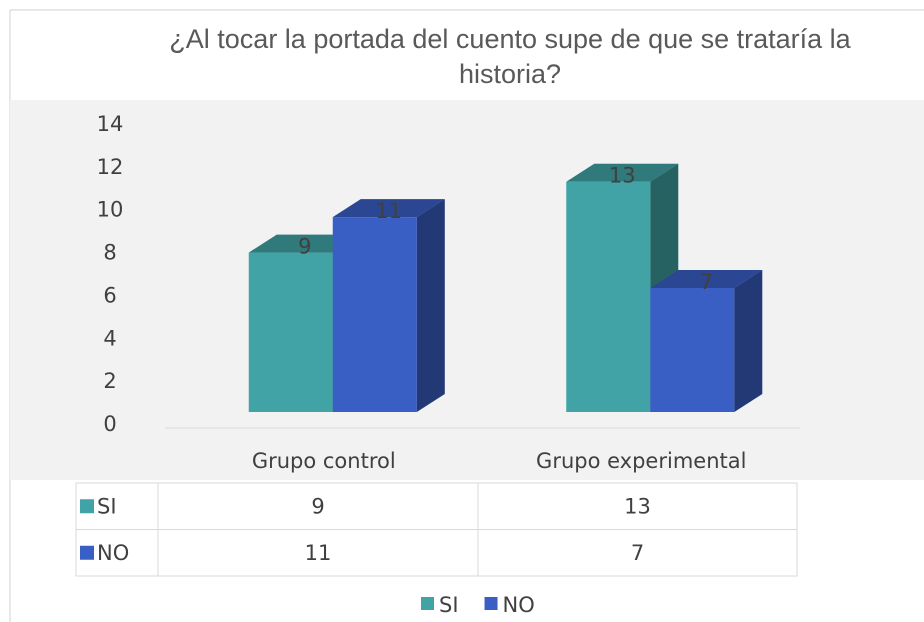 Image resolution: width=924 pixels, height=622 pixels. I want to click on y-tick-label: 6, so click(109, 295).